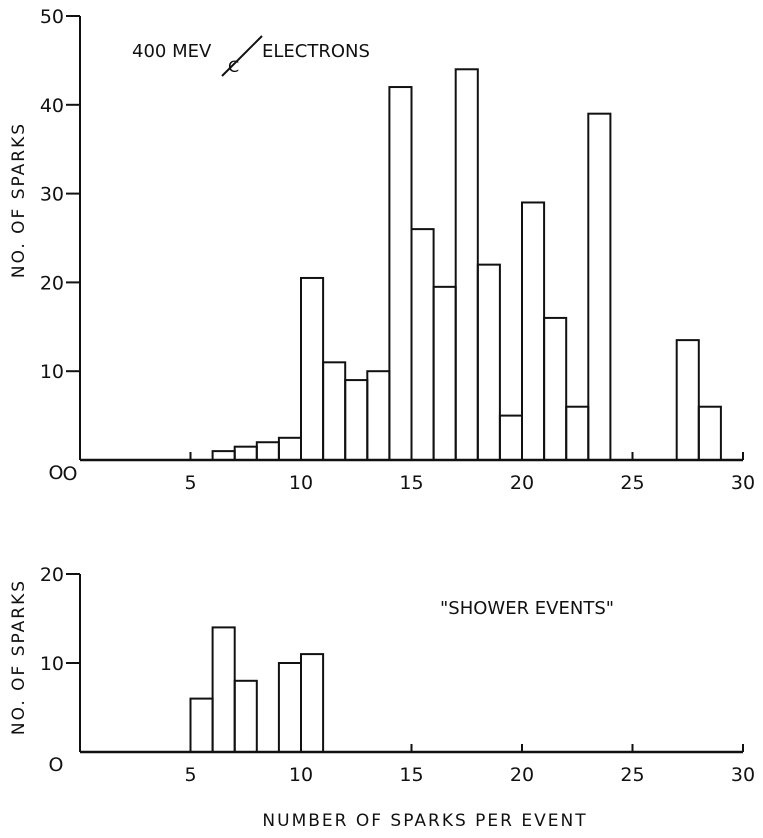  What do you see at coordinates (632, 775) in the screenshot?
I see `bottom-xtick-label: 25` at bounding box center [632, 775].